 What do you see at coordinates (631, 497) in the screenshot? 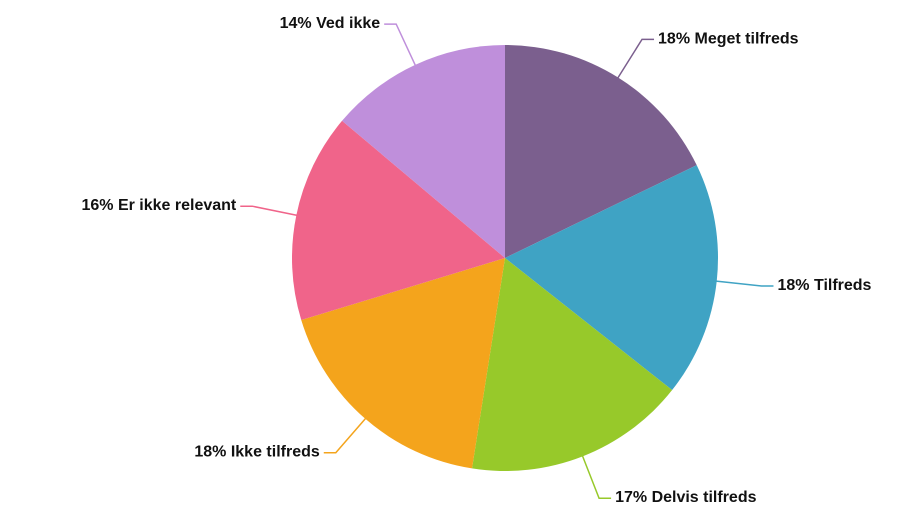
I see `slice-value-label: 17%` at bounding box center [631, 497].